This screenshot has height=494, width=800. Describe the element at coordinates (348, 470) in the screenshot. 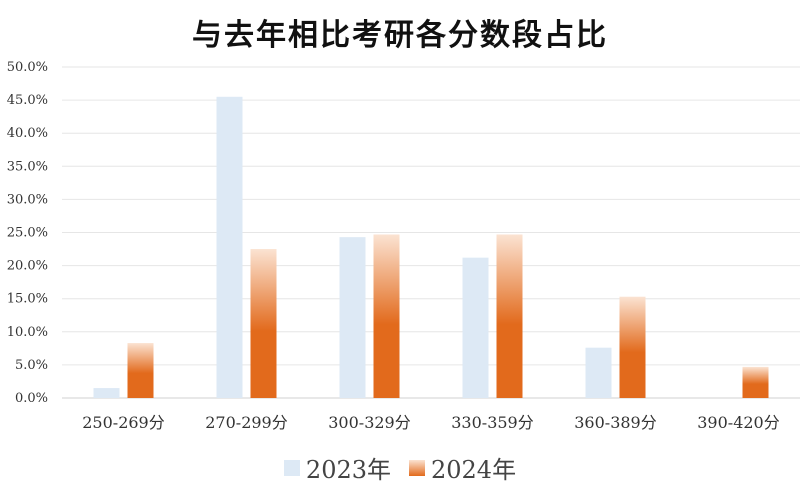

I see `legend-label-2023: 2023年` at that location.